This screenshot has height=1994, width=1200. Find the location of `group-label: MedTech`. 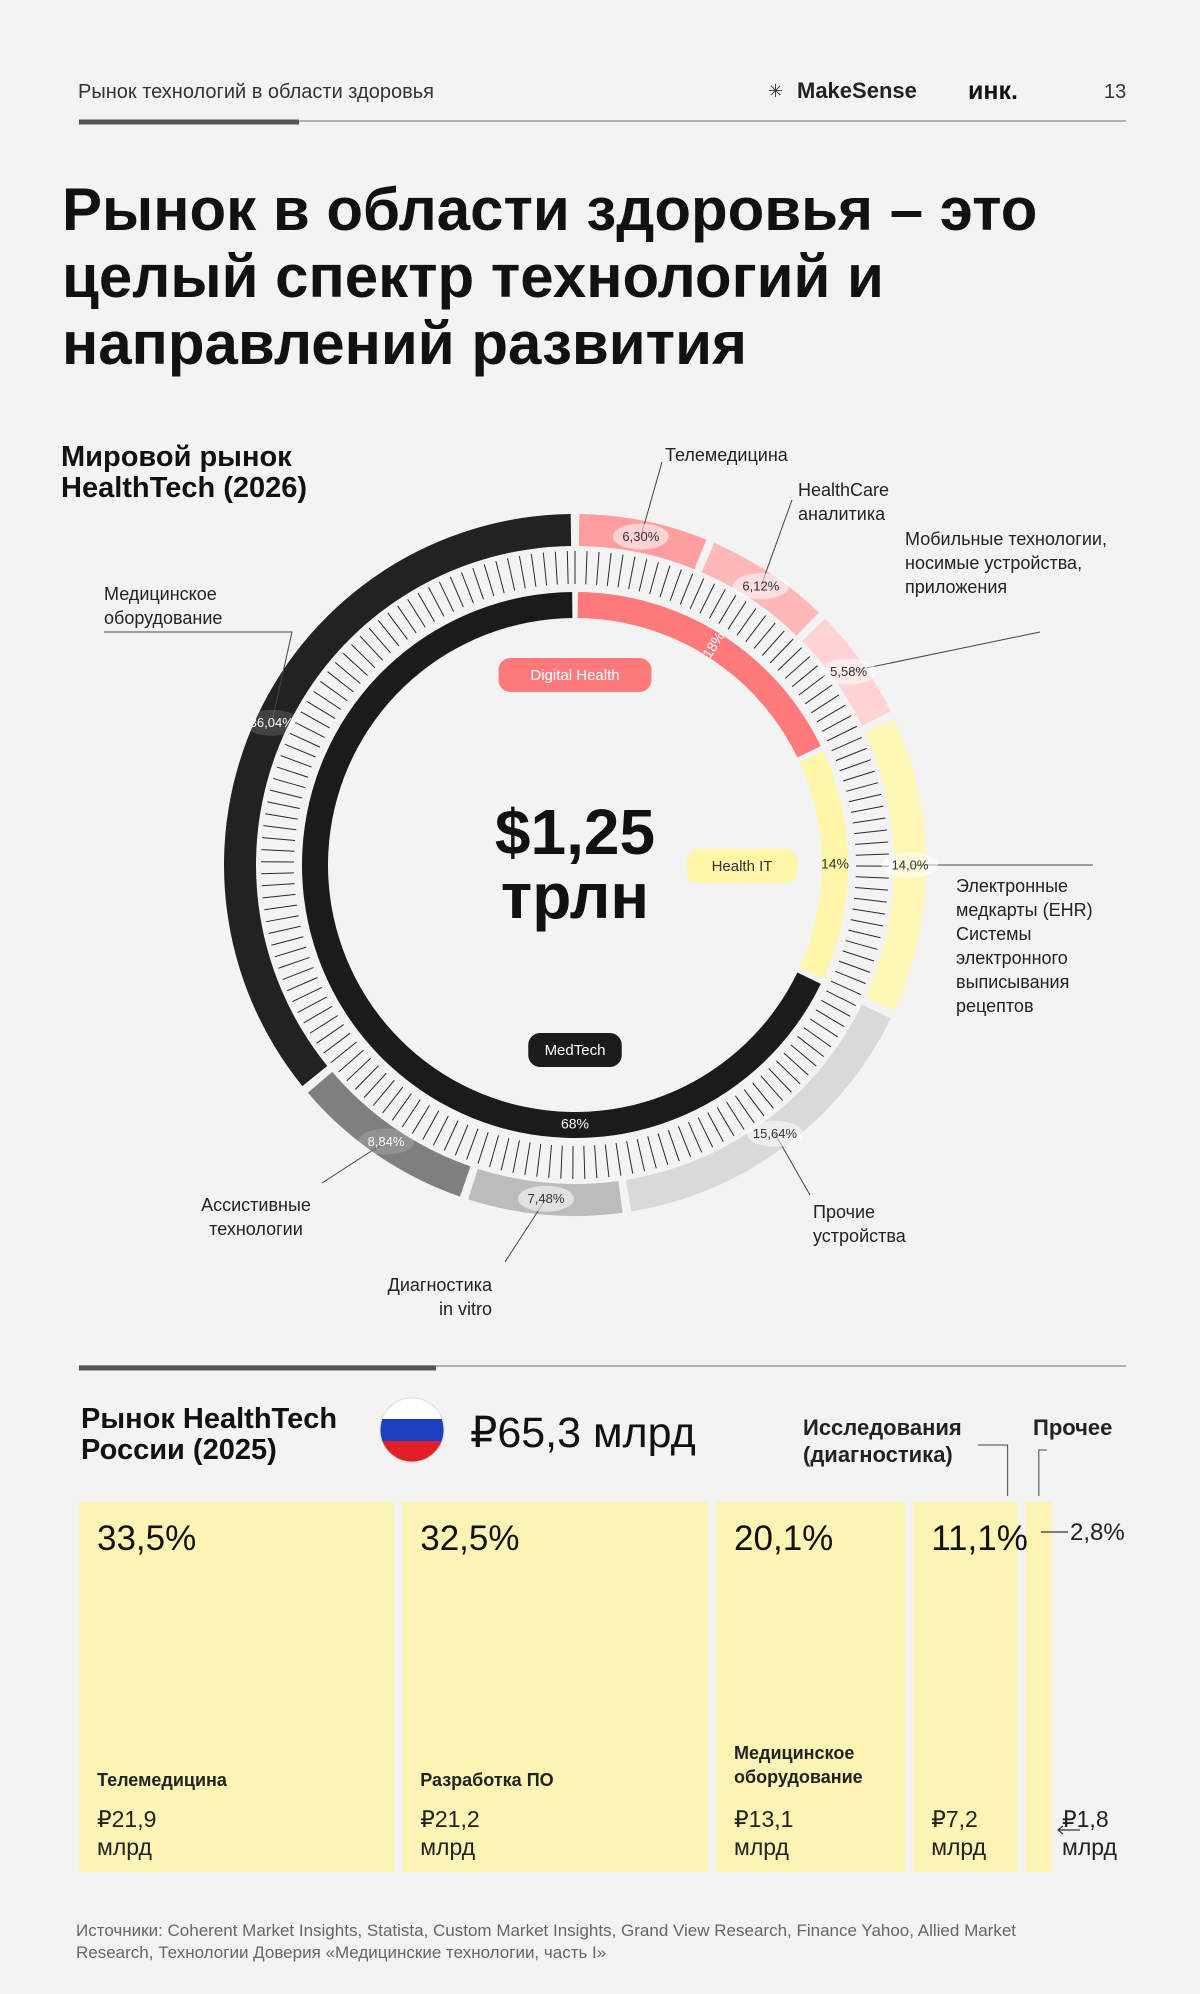

group-label: MedTech is located at coordinates (575, 1050).